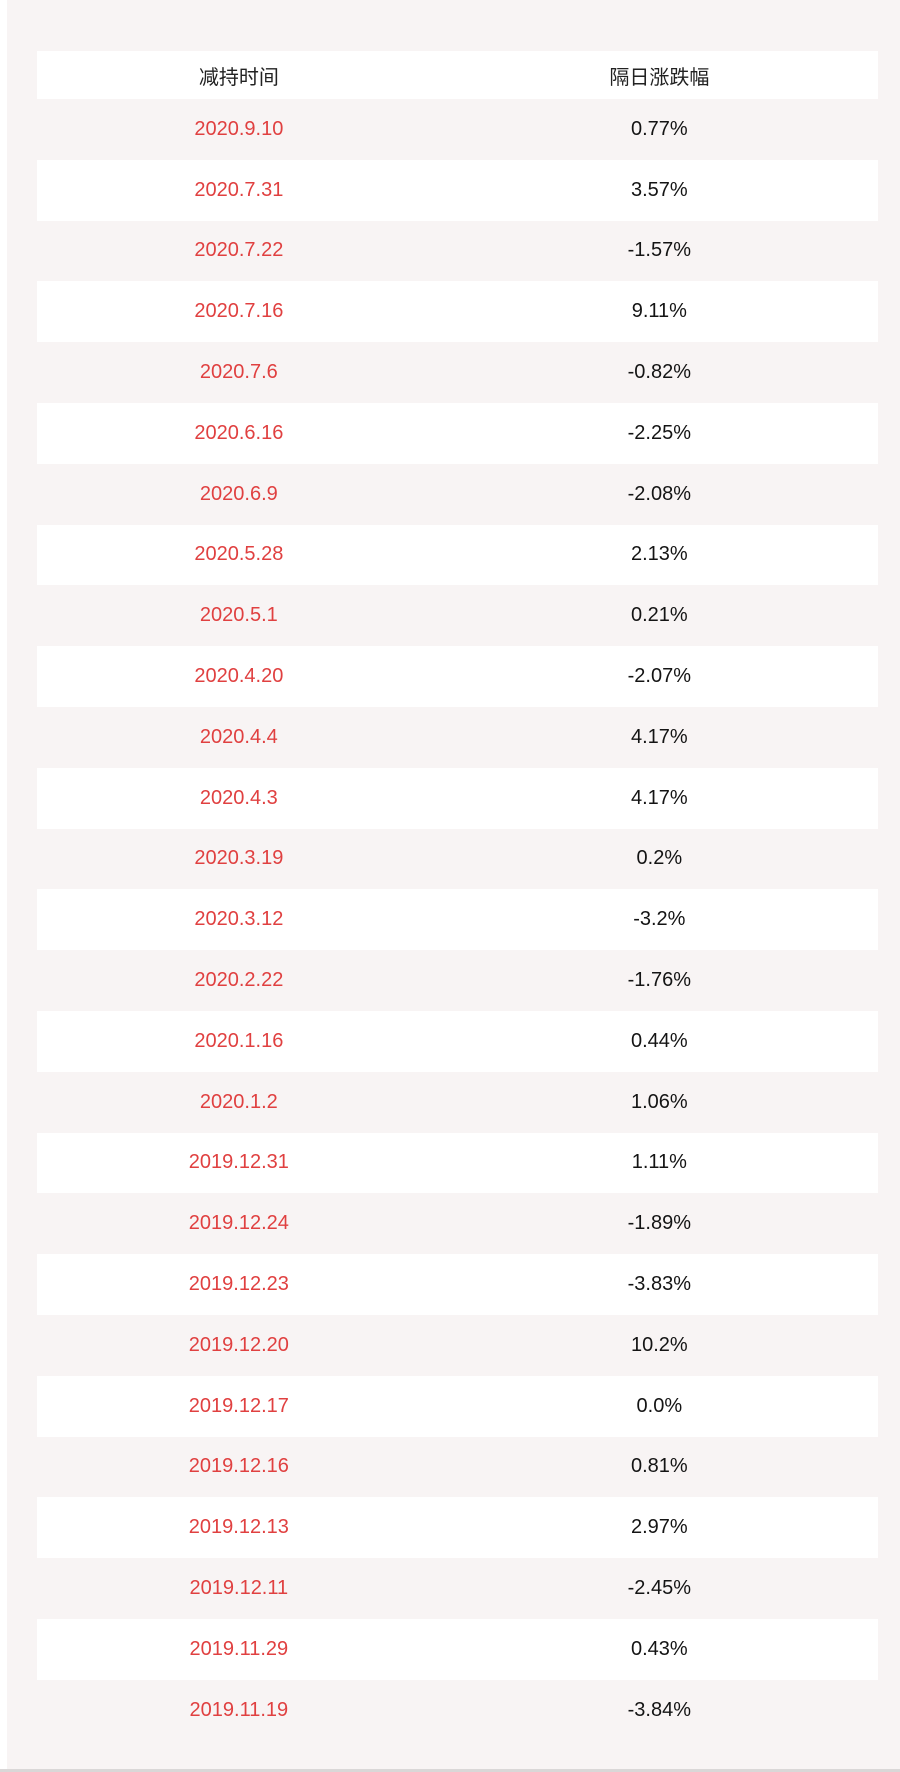 The height and width of the screenshot is (1772, 900). Describe the element at coordinates (457, 1528) in the screenshot. I see `table-row: 2019.12.13 2.97%` at that location.